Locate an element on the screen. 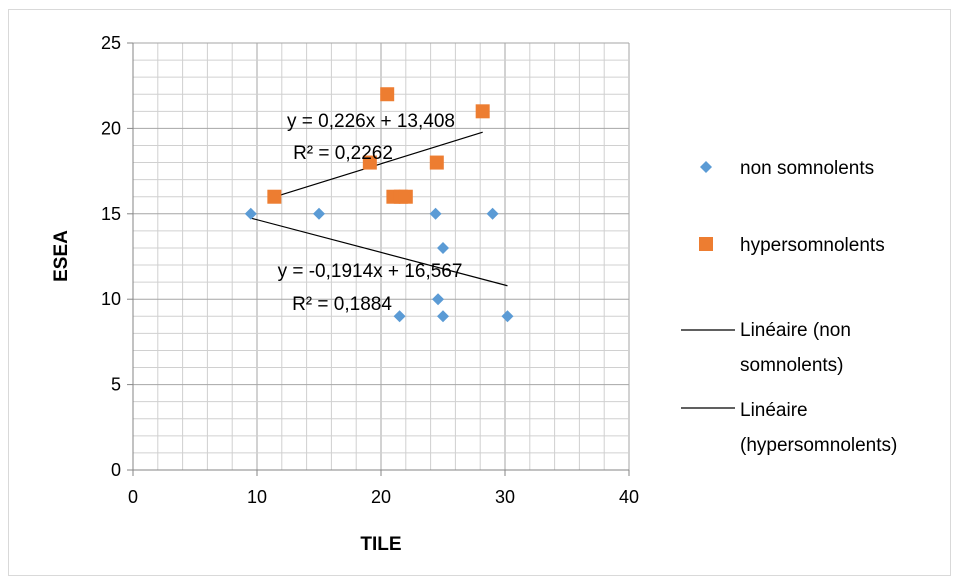 The width and height of the screenshot is (960, 585). data-points is located at coordinates (379, 205).